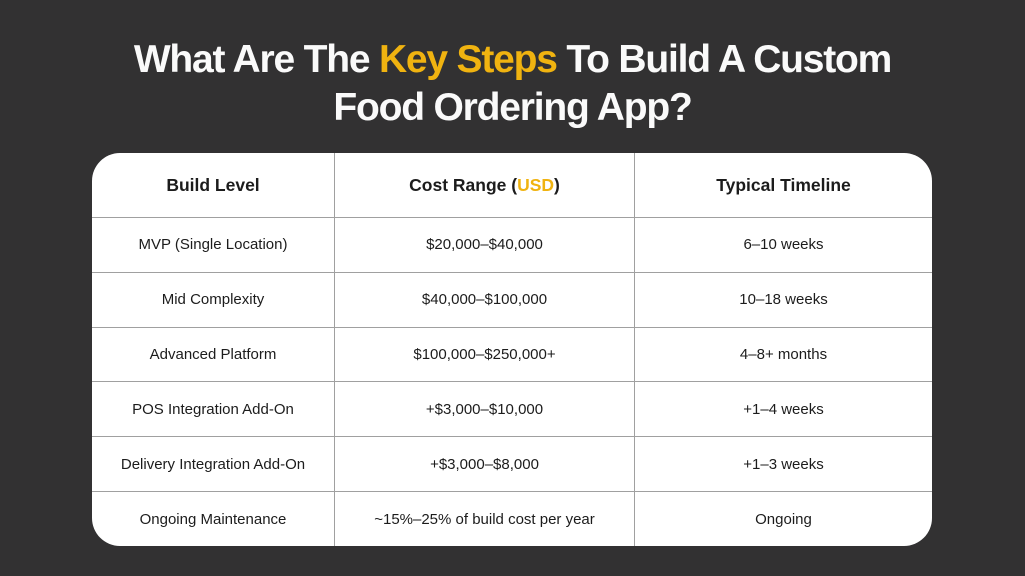 Image resolution: width=1025 pixels, height=576 pixels. What do you see at coordinates (783, 244) in the screenshot?
I see `table-cell-timeline: 6–10 weeks` at bounding box center [783, 244].